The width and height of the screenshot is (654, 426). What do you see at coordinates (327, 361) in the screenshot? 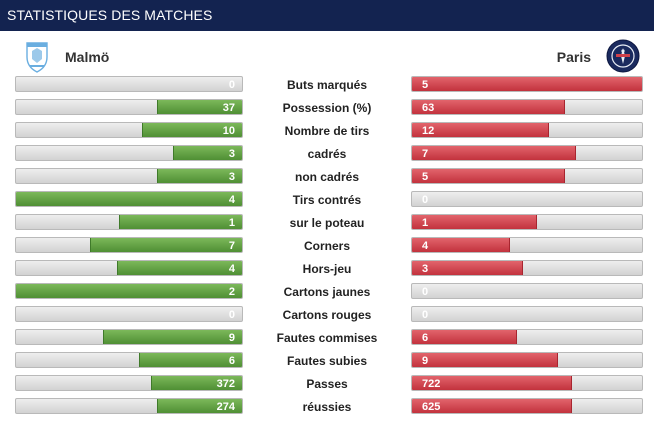
I see `stat-label: Fautes subies` at bounding box center [327, 361].